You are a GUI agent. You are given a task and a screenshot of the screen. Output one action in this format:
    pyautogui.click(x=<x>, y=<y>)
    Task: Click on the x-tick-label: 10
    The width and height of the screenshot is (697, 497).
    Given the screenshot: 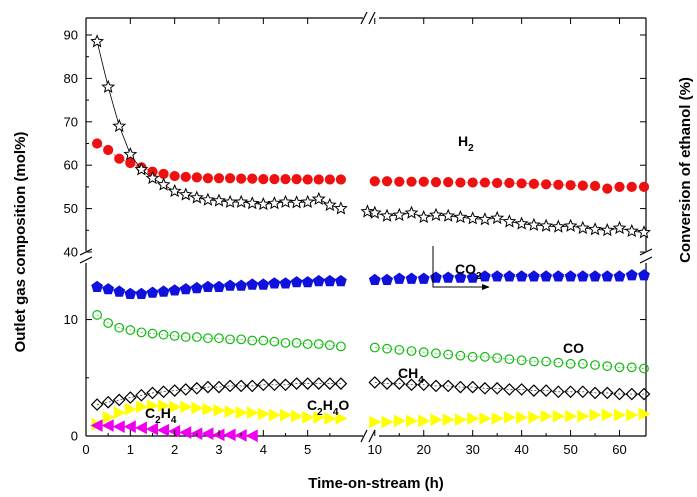 What is the action you would take?
    pyautogui.click(x=375, y=449)
    